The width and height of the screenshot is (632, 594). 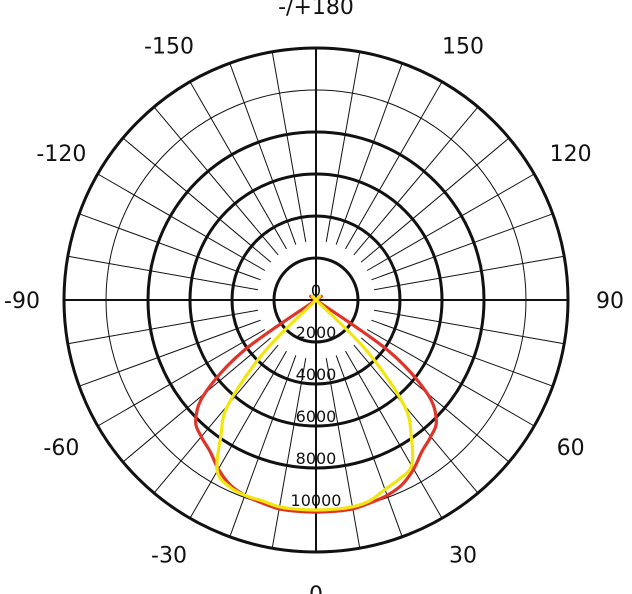 I want to click on light-distribution-curves, so click(x=316, y=404).